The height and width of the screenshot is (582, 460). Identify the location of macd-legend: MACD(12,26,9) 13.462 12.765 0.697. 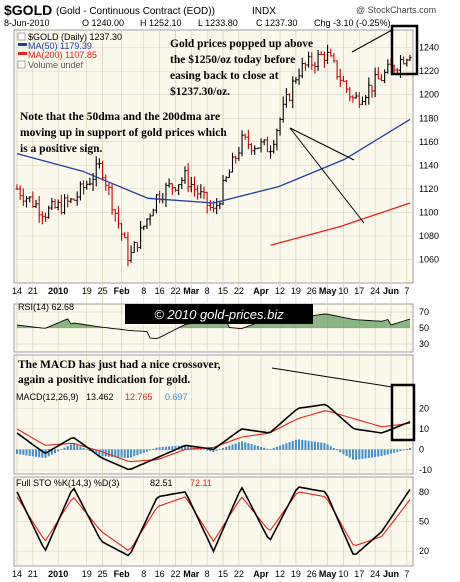
(102, 397).